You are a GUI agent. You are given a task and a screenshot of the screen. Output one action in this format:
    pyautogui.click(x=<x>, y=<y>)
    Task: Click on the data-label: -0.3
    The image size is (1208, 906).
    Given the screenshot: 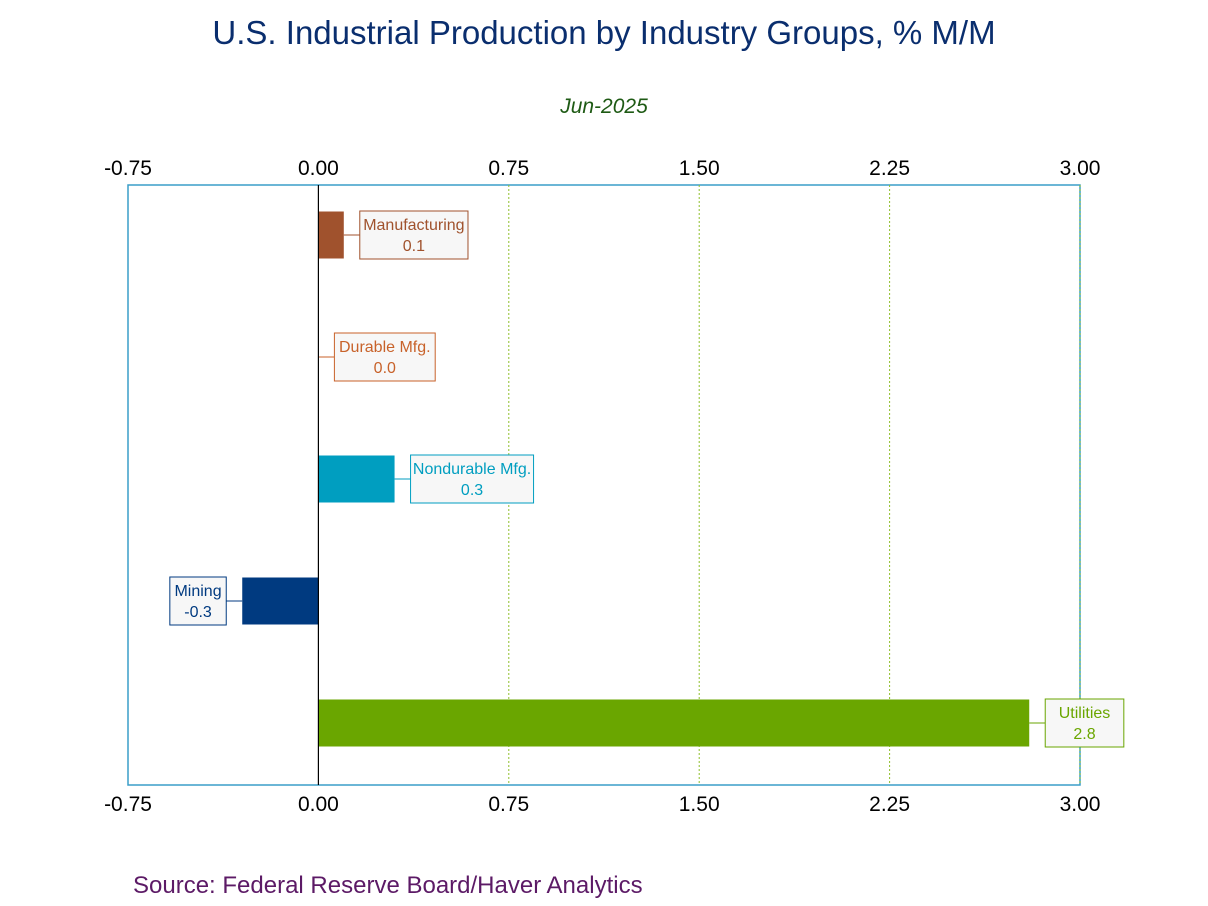 What is the action you would take?
    pyautogui.click(x=198, y=612)
    